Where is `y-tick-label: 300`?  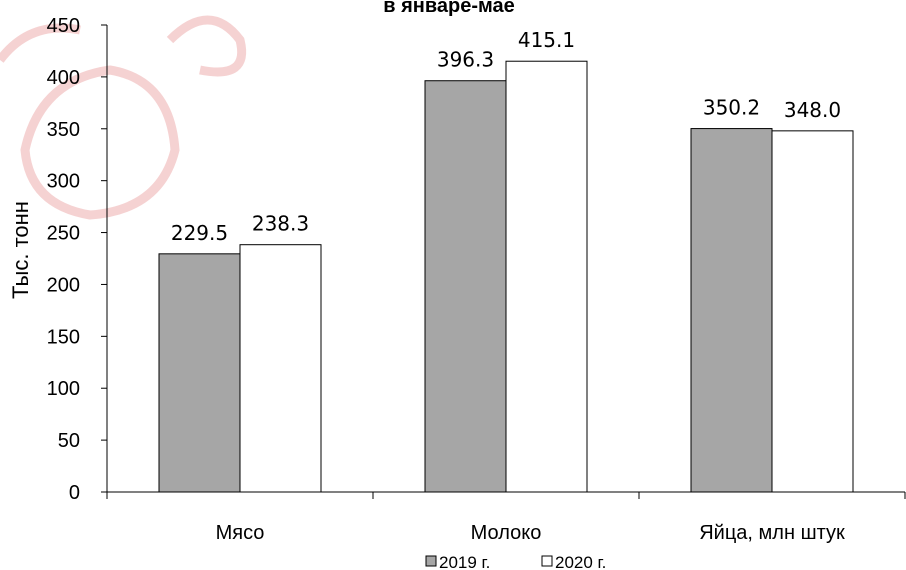
y-tick-label: 300 is located at coordinates (63, 182).